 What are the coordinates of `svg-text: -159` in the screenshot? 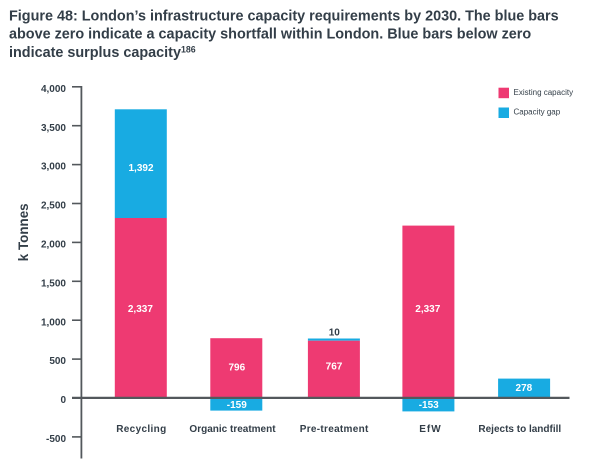 It's located at (237, 405).